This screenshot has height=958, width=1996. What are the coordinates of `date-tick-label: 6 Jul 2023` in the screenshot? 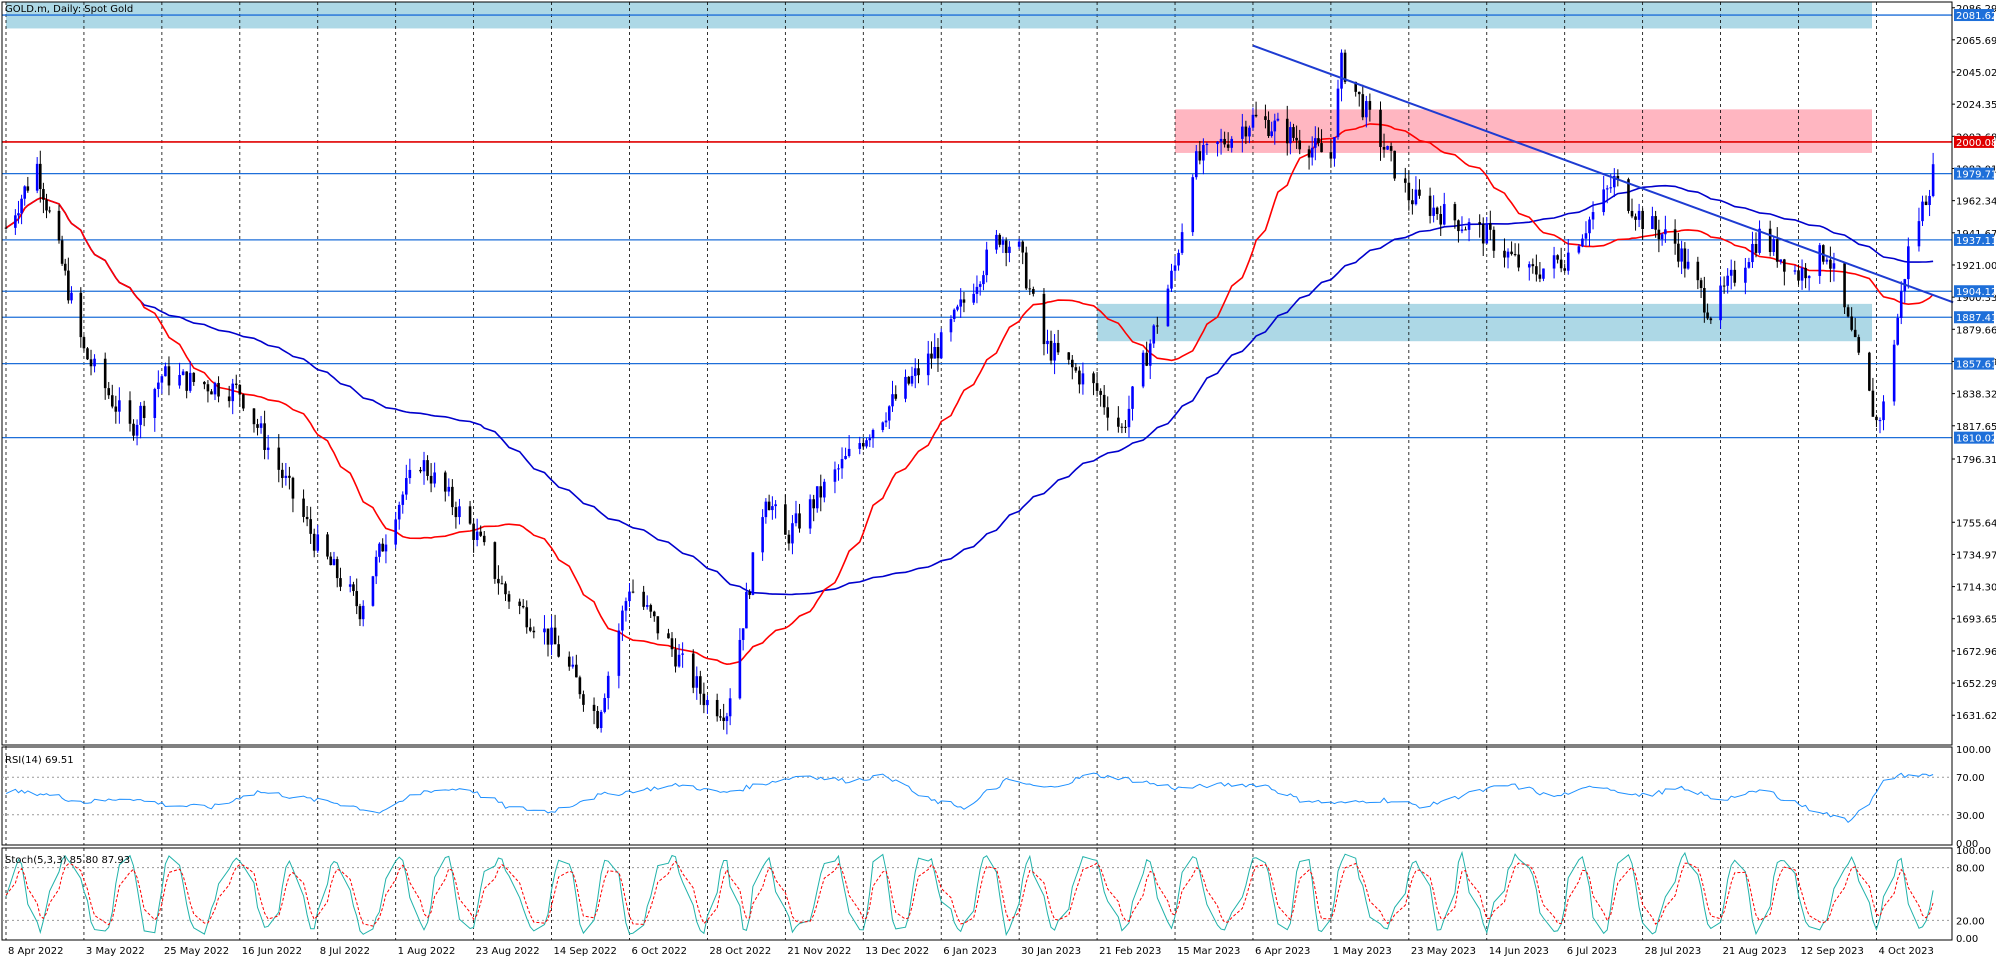 It's located at (1592, 951).